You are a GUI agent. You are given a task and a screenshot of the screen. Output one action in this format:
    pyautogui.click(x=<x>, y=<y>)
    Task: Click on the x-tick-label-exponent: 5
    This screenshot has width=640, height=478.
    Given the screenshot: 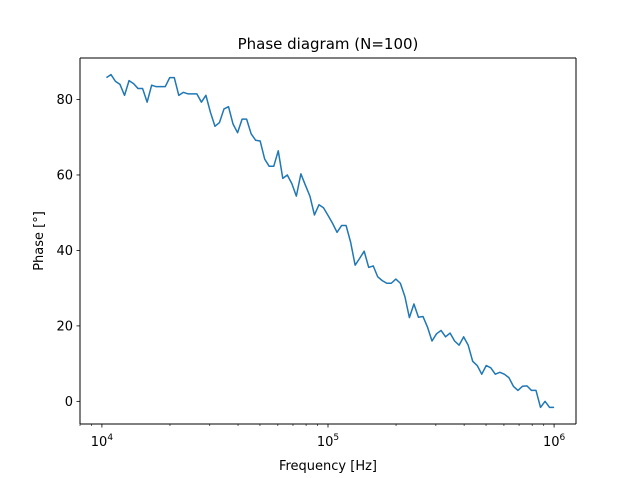 What is the action you would take?
    pyautogui.click(x=336, y=438)
    